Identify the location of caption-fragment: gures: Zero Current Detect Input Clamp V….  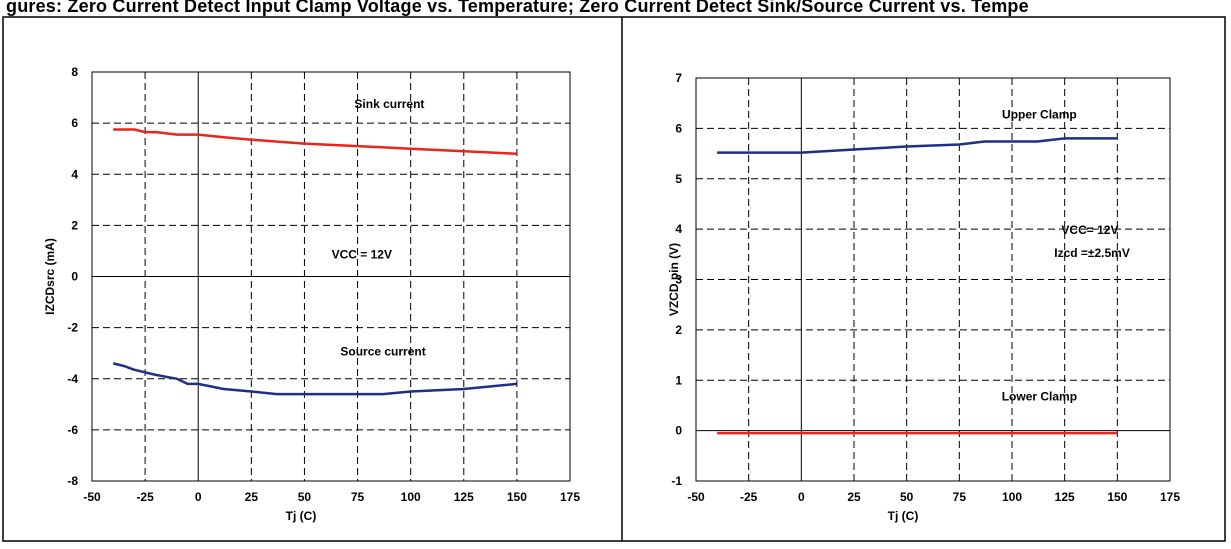
(517, 8).